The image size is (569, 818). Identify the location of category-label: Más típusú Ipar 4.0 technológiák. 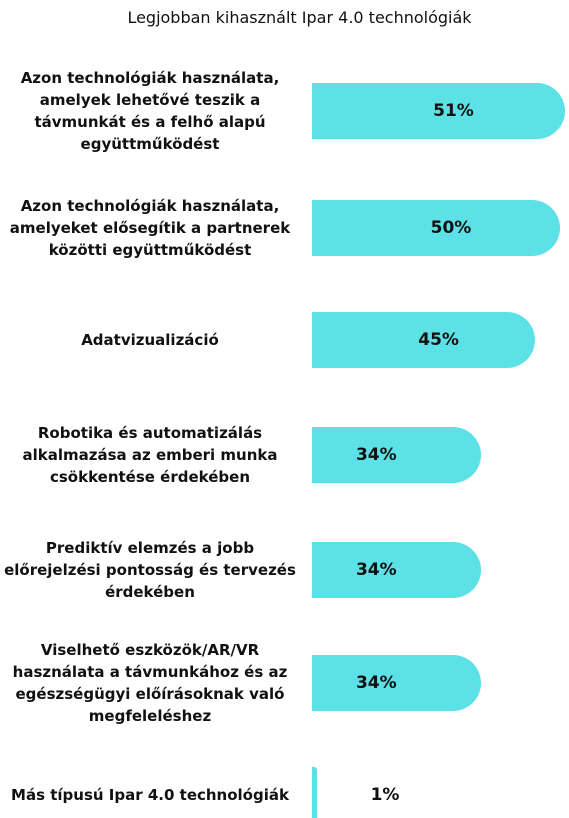
(150, 795).